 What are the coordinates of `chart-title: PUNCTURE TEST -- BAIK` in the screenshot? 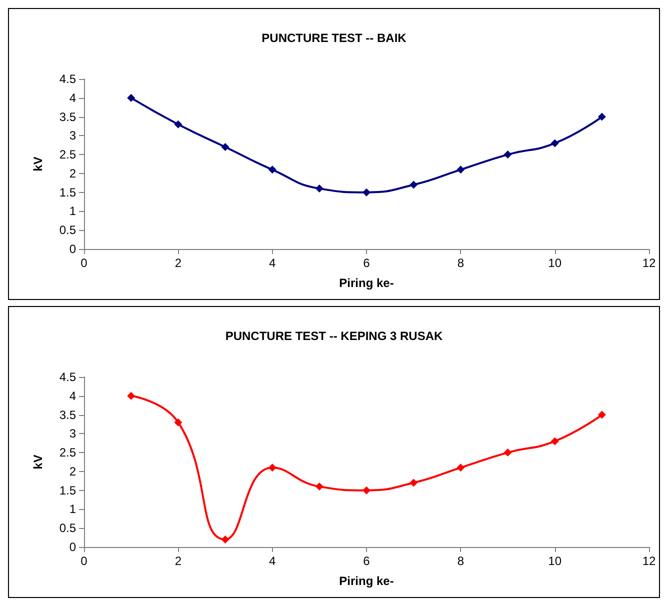 It's located at (334, 38).